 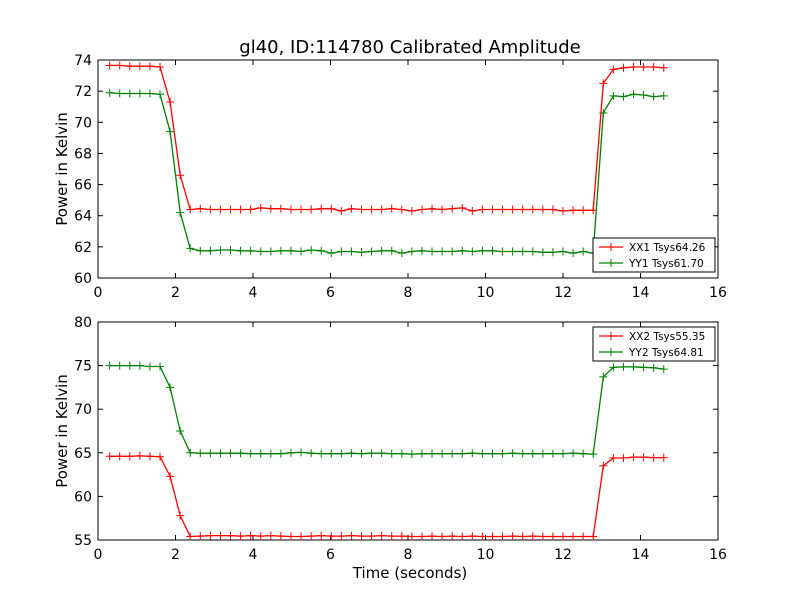 I want to click on legend-label: YY1 Tsys61.70, so click(x=666, y=264).